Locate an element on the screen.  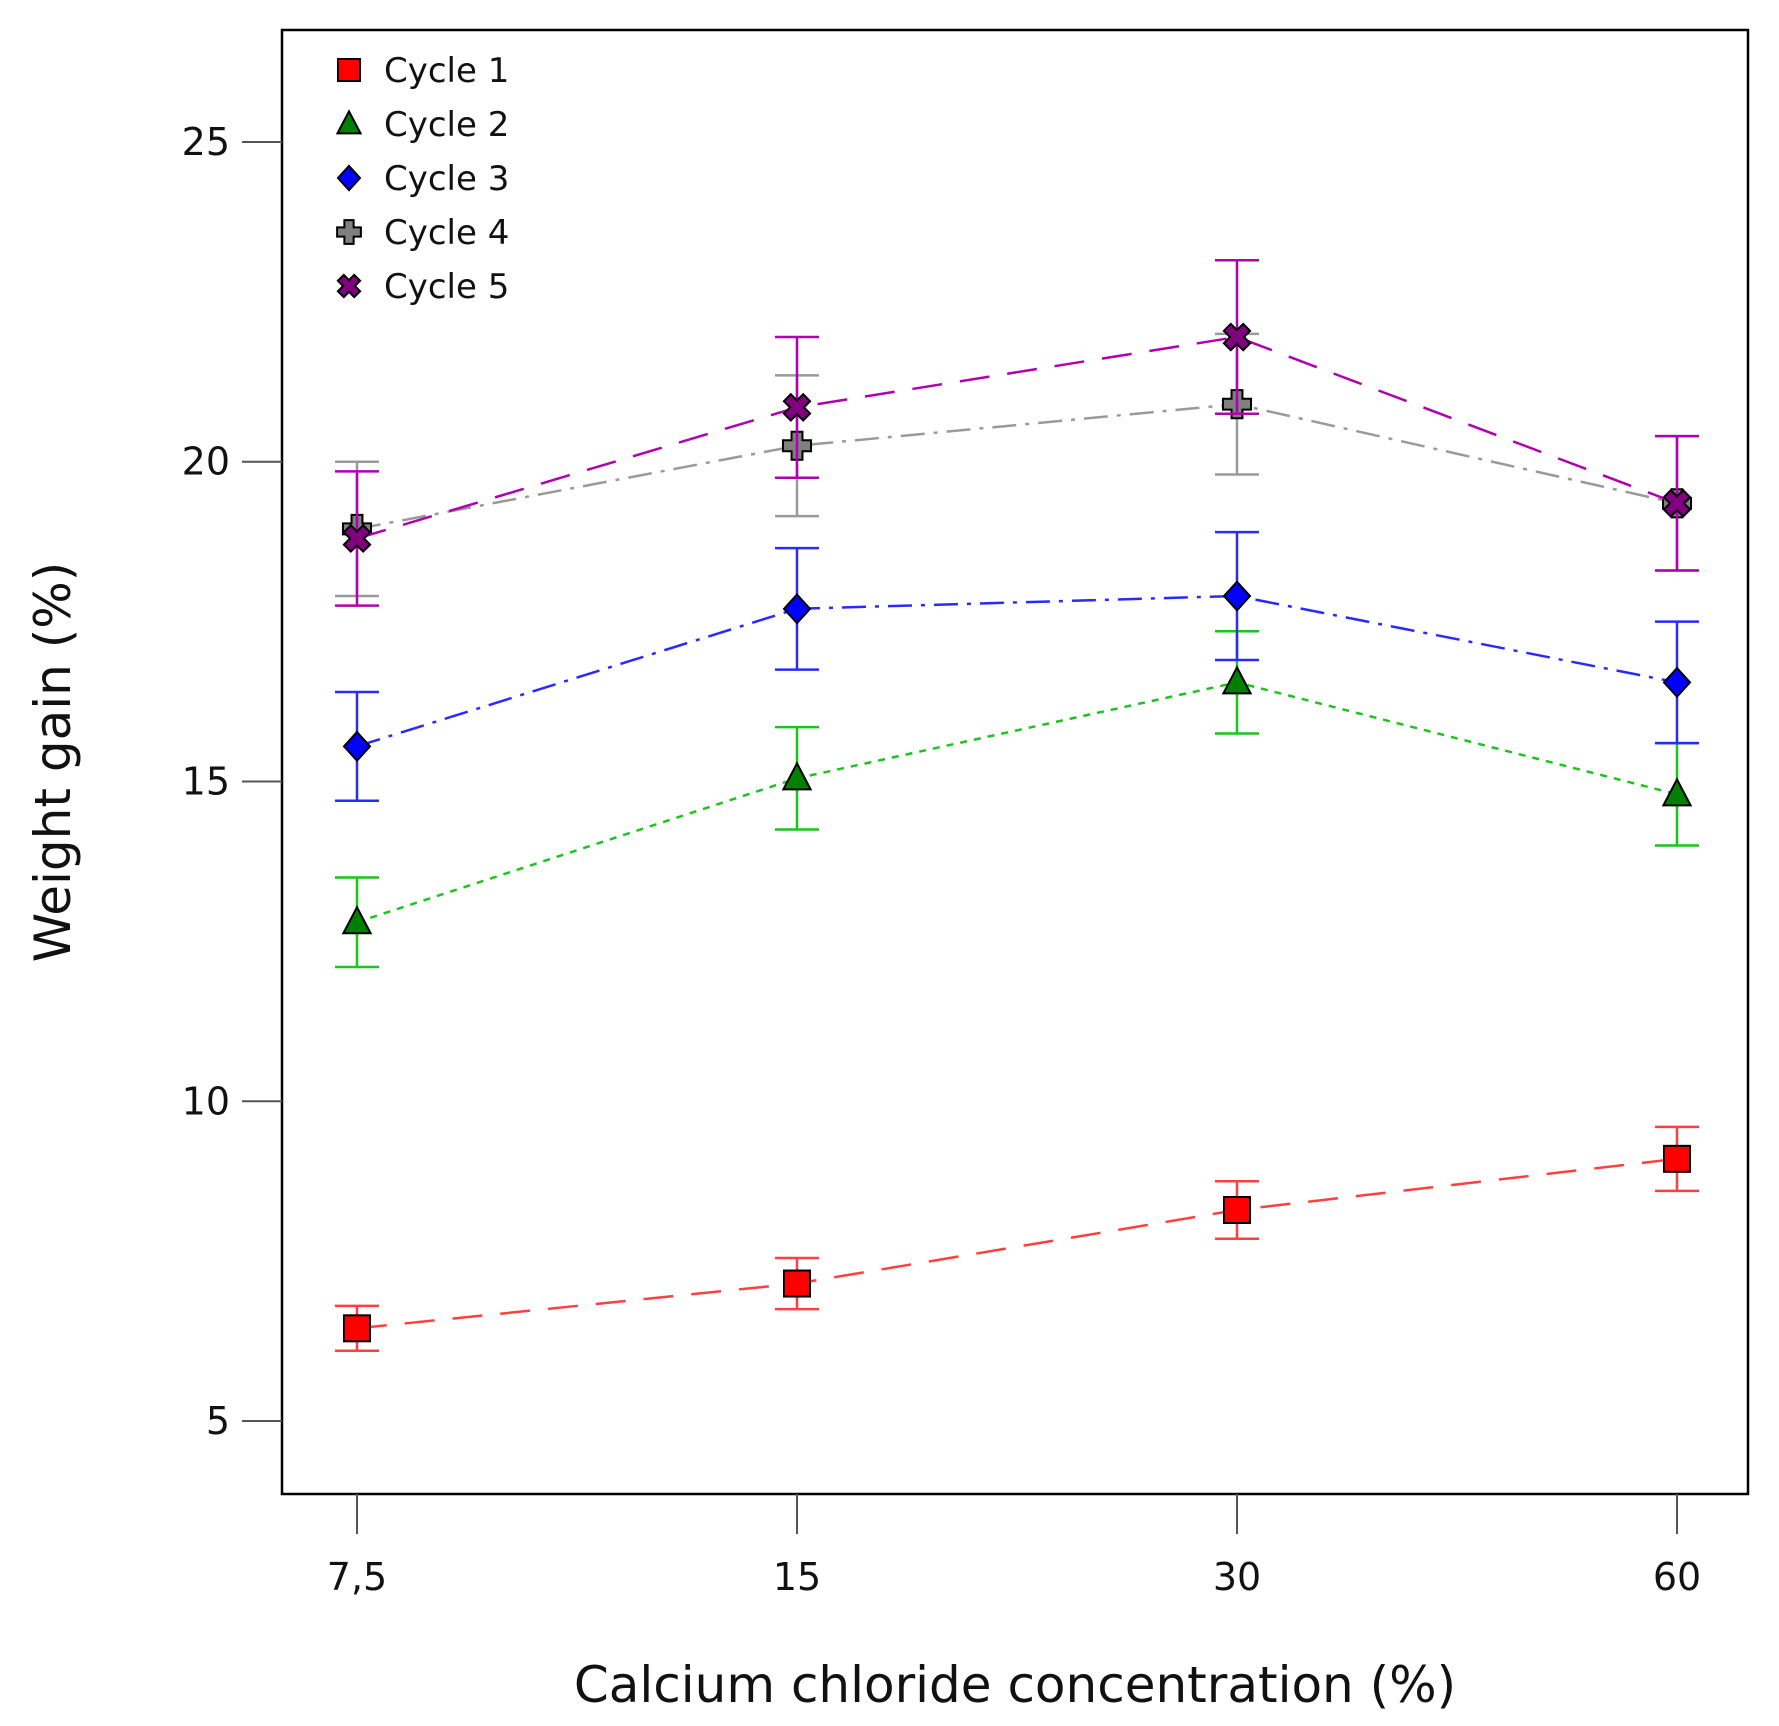
legend-label: Cycle 4 is located at coordinates (446, 233).